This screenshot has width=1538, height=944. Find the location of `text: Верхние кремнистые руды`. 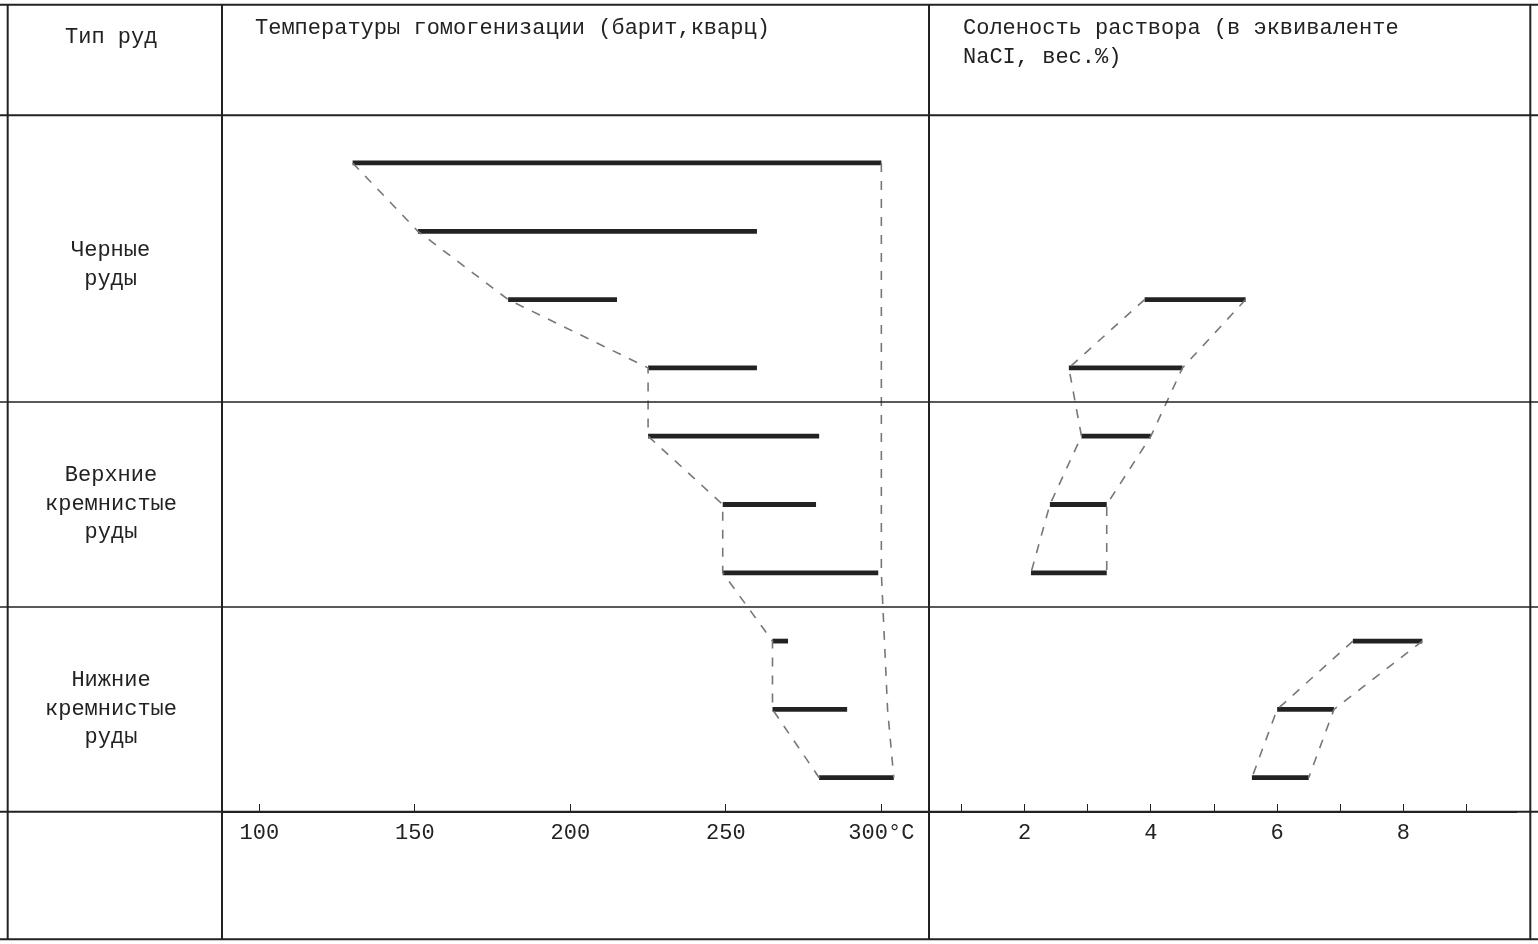

text: Верхние кремнистые руды is located at coordinates (111, 504).